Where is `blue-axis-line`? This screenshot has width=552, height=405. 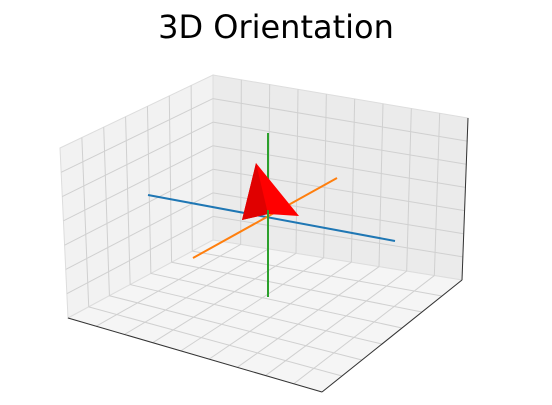 blue-axis-line is located at coordinates (271, 218).